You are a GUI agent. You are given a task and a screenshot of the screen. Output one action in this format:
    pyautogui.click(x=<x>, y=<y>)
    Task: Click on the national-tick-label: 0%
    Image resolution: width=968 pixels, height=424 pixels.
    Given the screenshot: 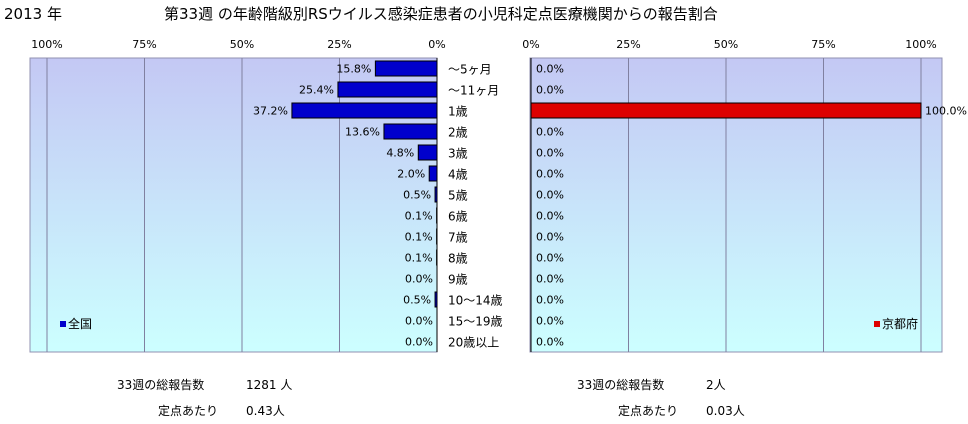 What is the action you would take?
    pyautogui.click(x=436, y=44)
    